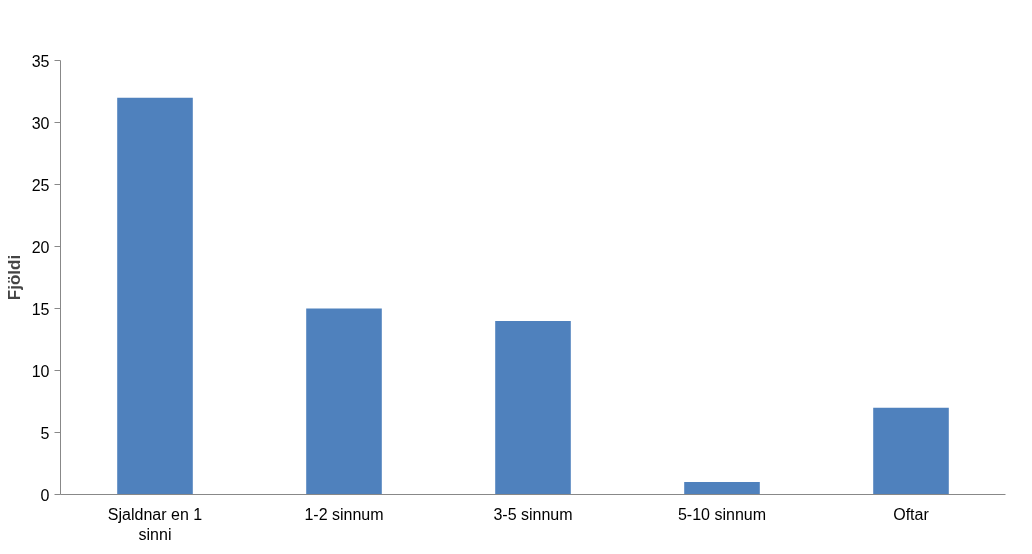 This screenshot has height=554, width=1032. What do you see at coordinates (45, 495) in the screenshot?
I see `y-tick-label: 0` at bounding box center [45, 495].